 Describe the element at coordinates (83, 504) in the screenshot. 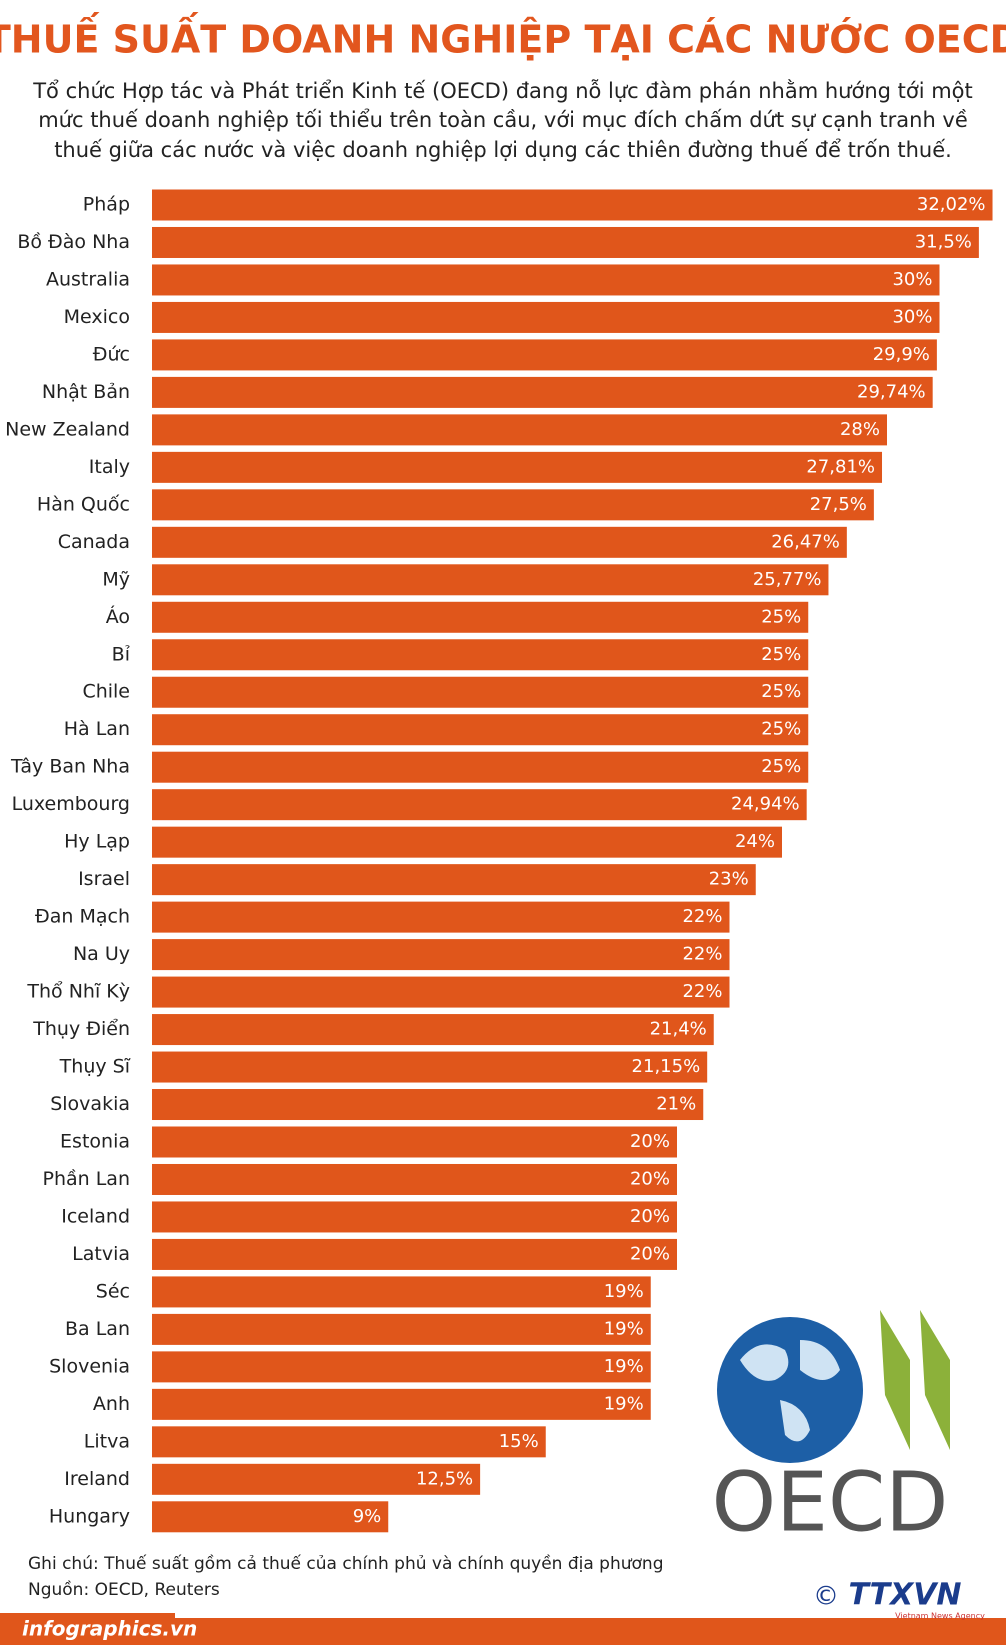

I see `category-label: Hàn Quốc` at that location.